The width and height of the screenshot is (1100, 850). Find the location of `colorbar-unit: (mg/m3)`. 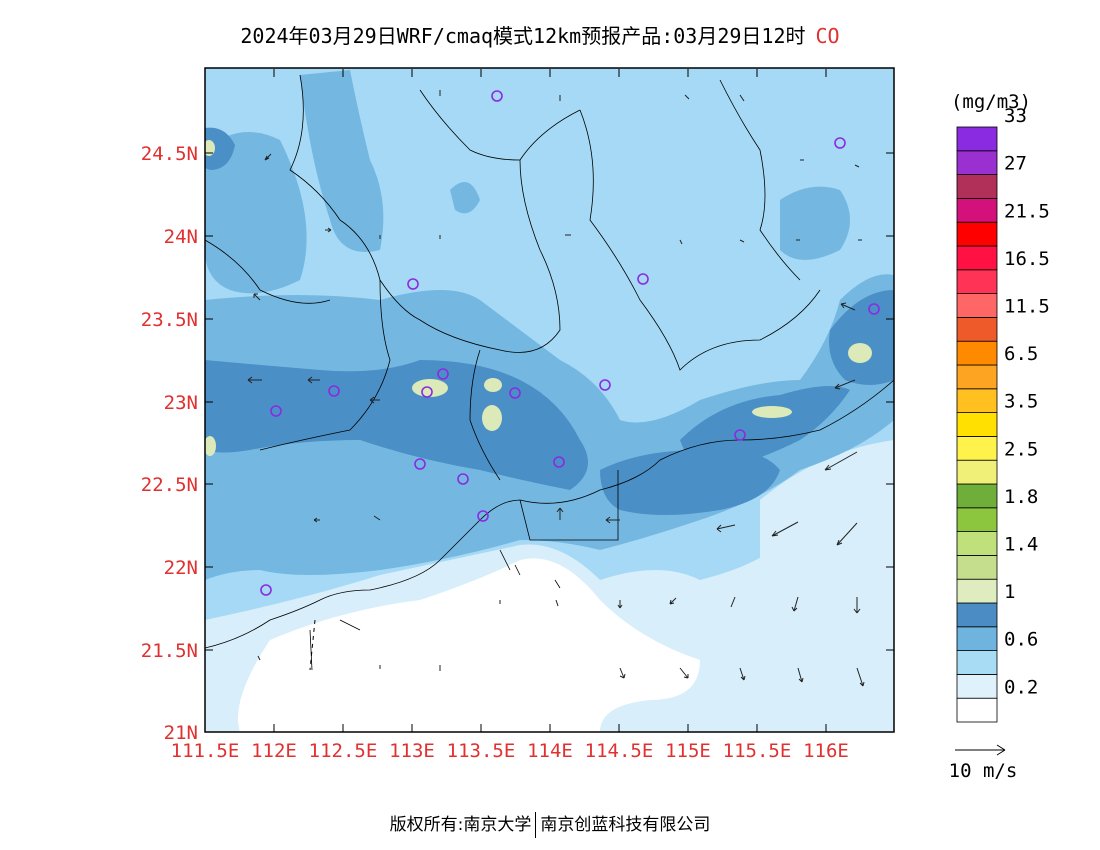

colorbar-unit: (mg/m3) is located at coordinates (991, 102).